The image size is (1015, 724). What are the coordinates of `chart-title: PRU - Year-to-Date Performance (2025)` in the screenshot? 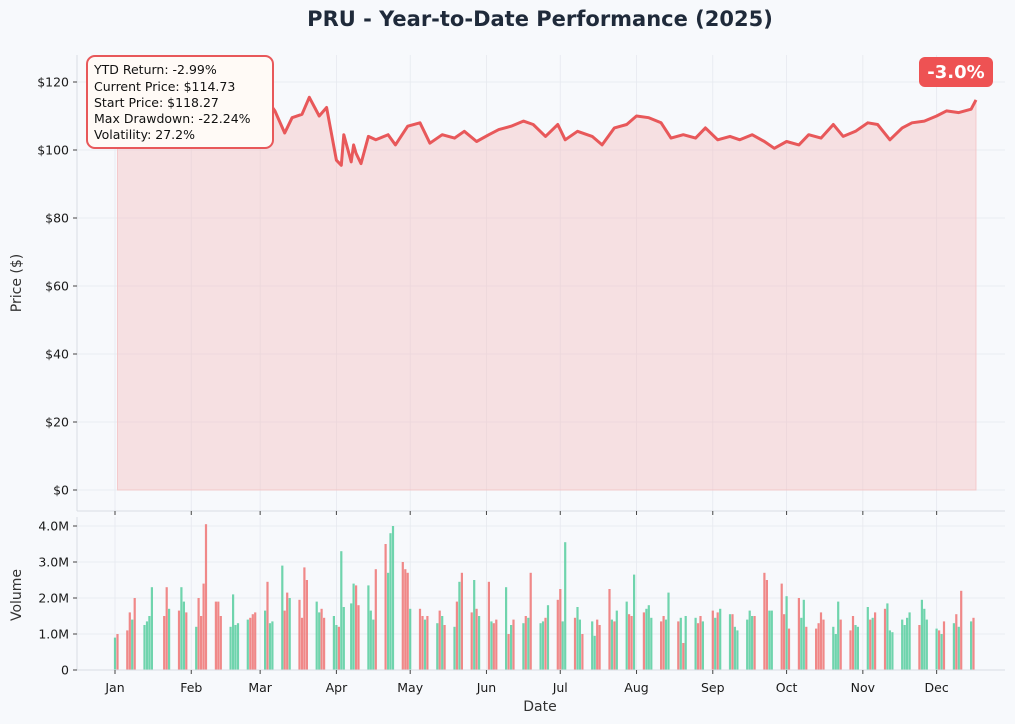 It's located at (540, 19).